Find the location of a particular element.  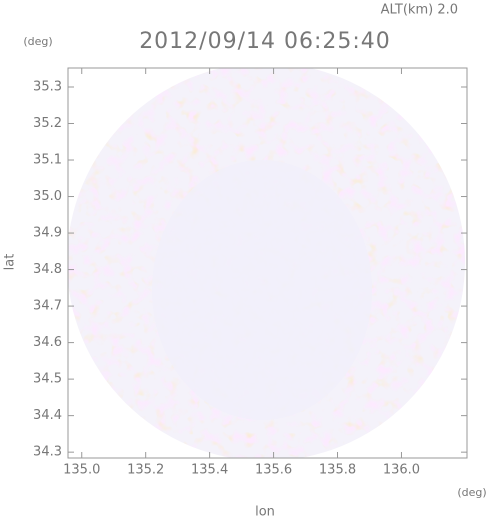

y-tick-label: 34.4 is located at coordinates (47, 415).